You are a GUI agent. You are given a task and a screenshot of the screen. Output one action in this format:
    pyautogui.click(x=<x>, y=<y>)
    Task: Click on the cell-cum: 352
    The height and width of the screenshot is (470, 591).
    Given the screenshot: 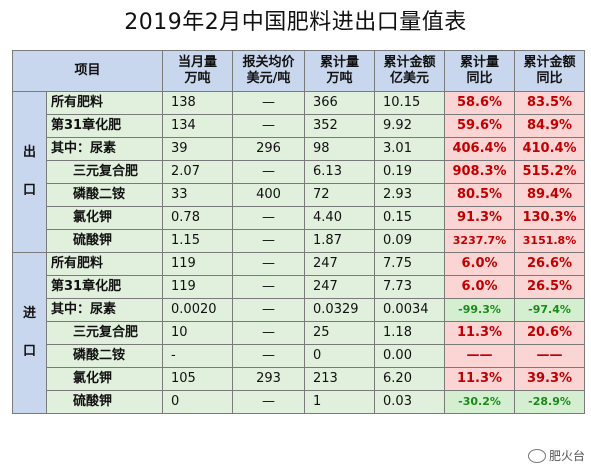 What is the action you would take?
    pyautogui.click(x=340, y=126)
    